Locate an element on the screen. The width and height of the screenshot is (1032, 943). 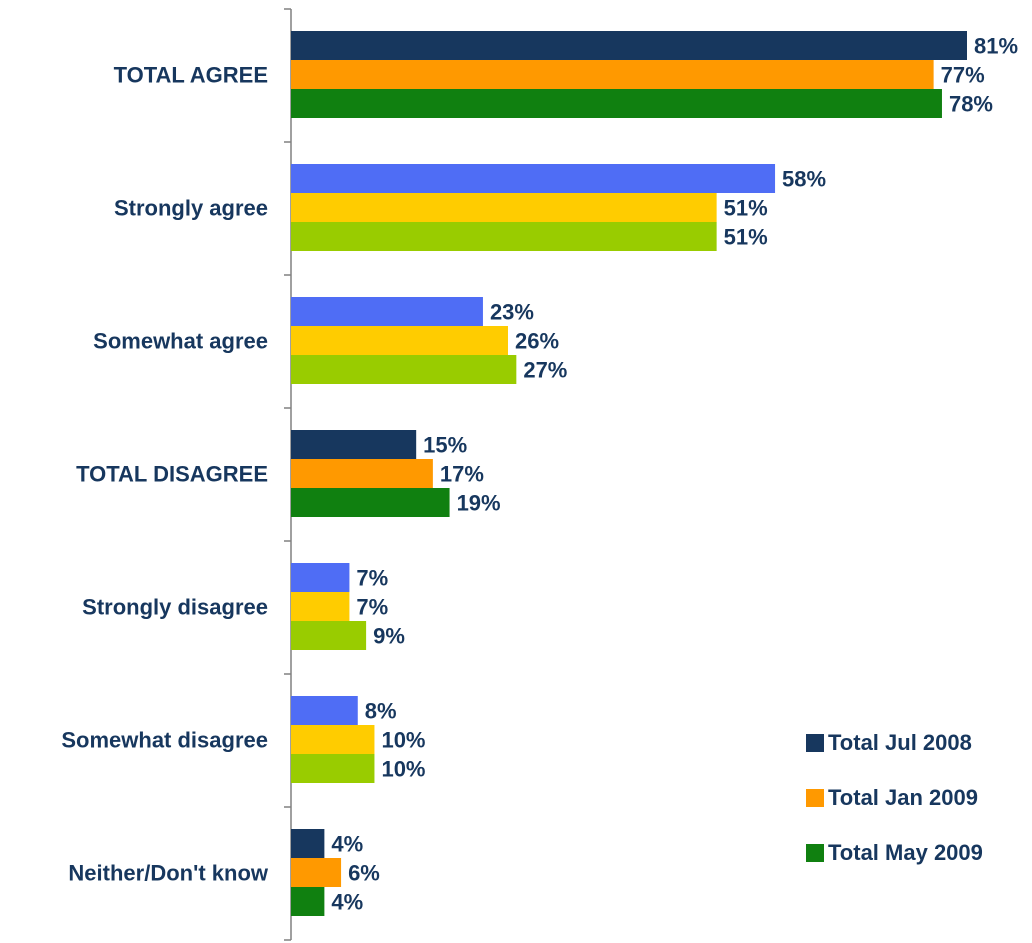
value-label-somewhat-disagree-total-may-2009: 10% is located at coordinates (403, 769).